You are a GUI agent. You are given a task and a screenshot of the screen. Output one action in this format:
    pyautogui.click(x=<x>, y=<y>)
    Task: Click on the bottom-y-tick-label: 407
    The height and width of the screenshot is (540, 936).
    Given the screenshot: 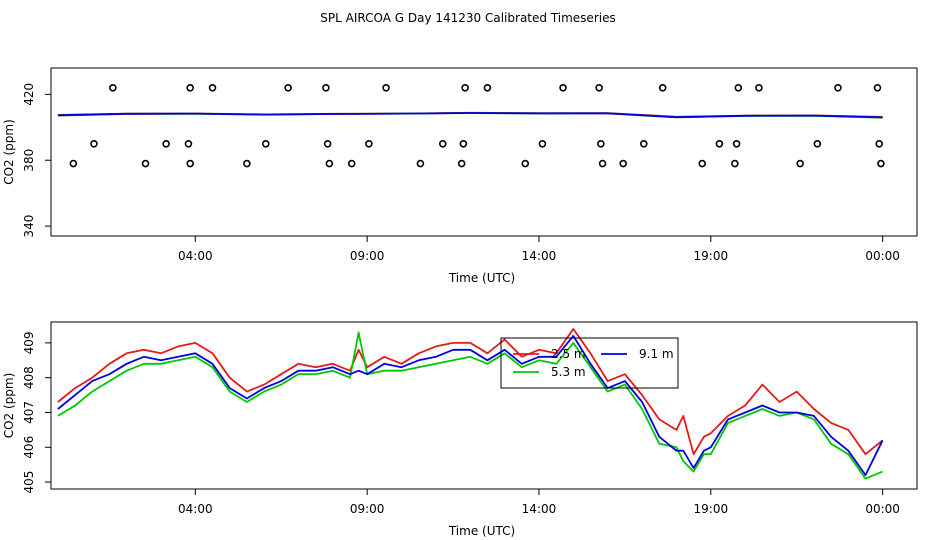 What is the action you would take?
    pyautogui.click(x=29, y=412)
    